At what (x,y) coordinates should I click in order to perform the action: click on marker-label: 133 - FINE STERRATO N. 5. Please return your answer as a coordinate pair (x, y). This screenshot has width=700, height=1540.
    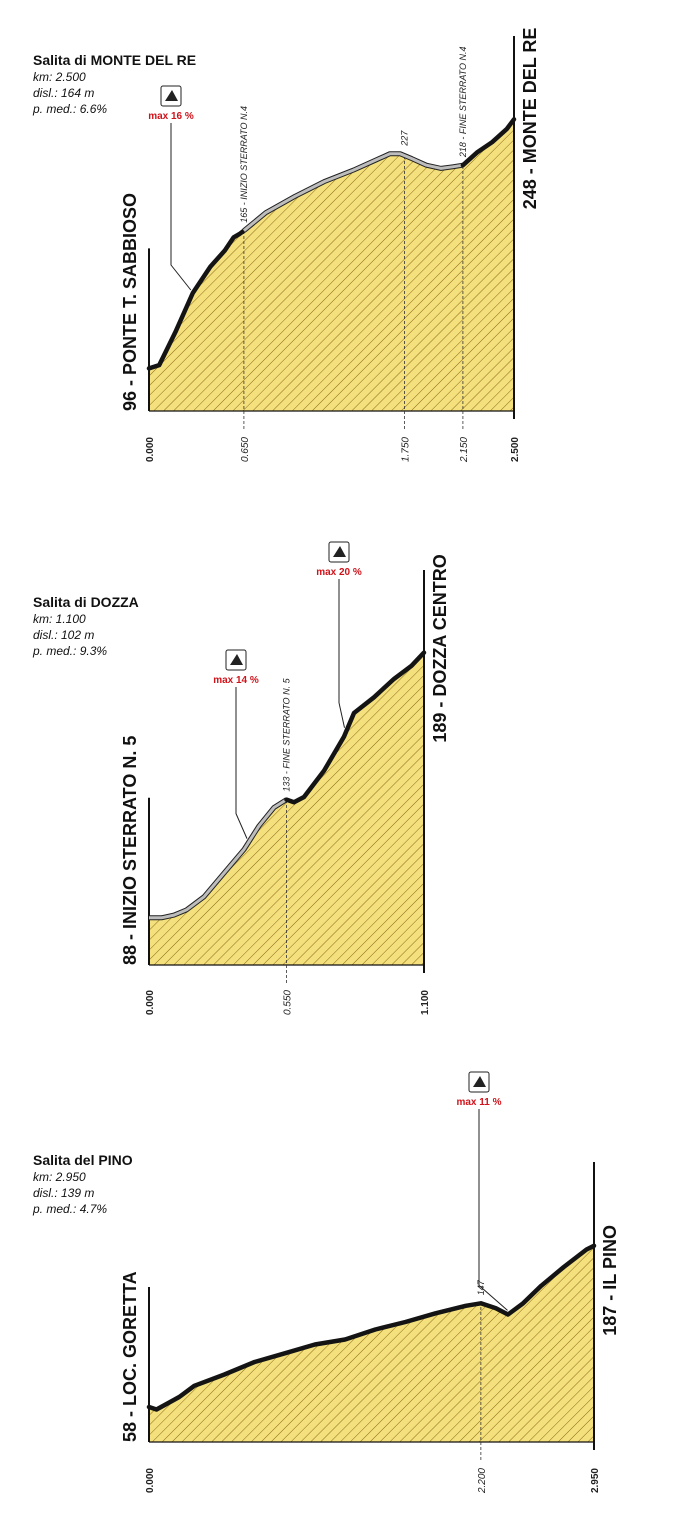
    Looking at the image, I should click on (287, 734).